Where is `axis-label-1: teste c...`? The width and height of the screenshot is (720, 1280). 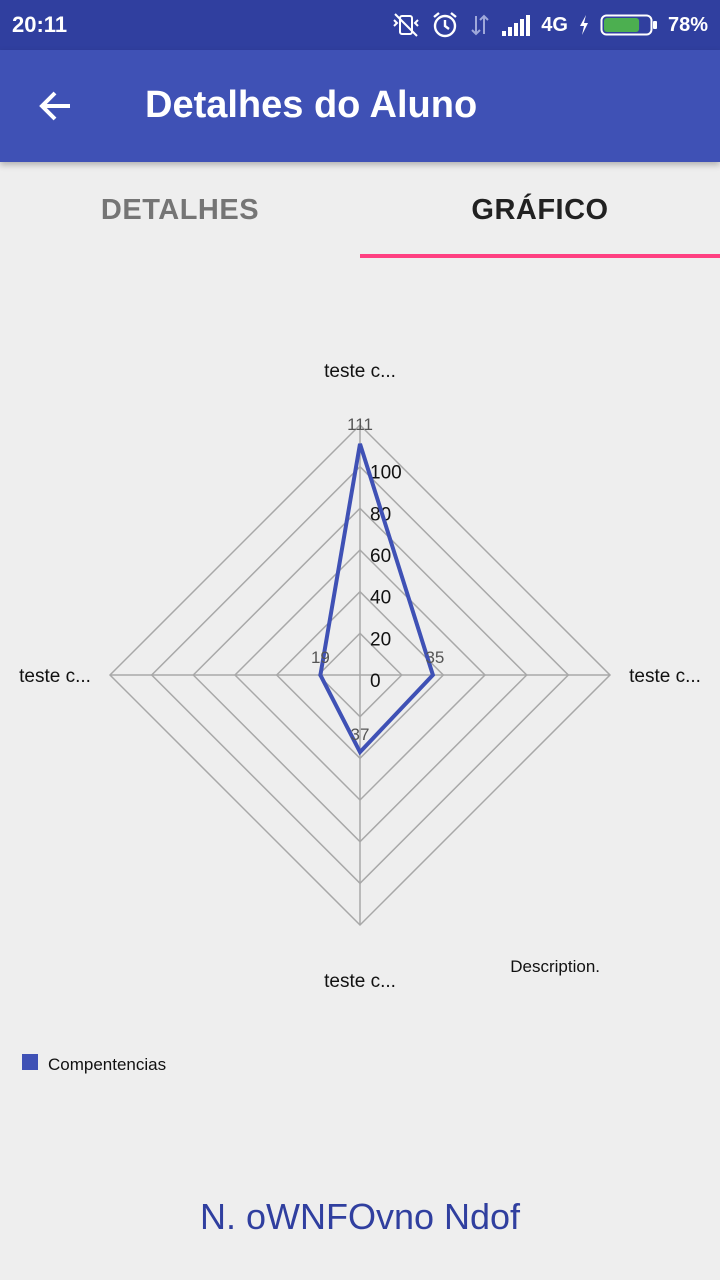
axis-label-1: teste c... is located at coordinates (665, 676).